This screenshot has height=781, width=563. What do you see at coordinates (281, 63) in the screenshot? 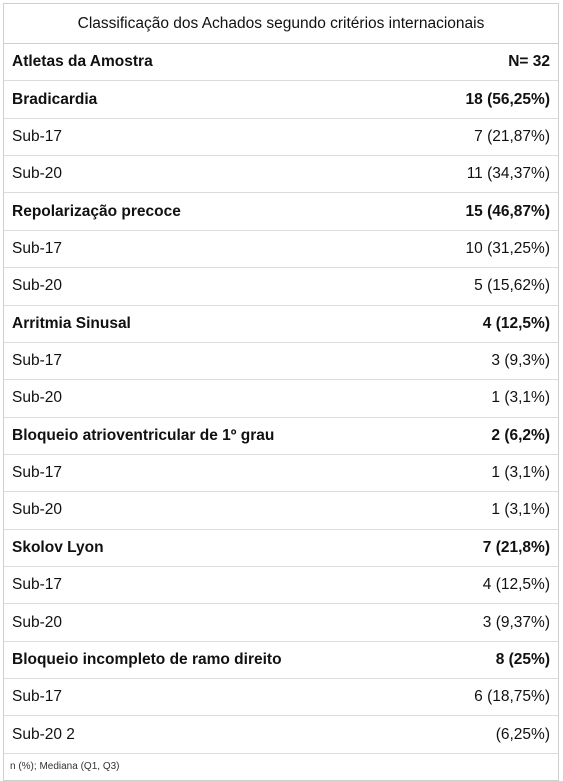
I see `header-row: Atletas da Amostra N= 32` at bounding box center [281, 63].